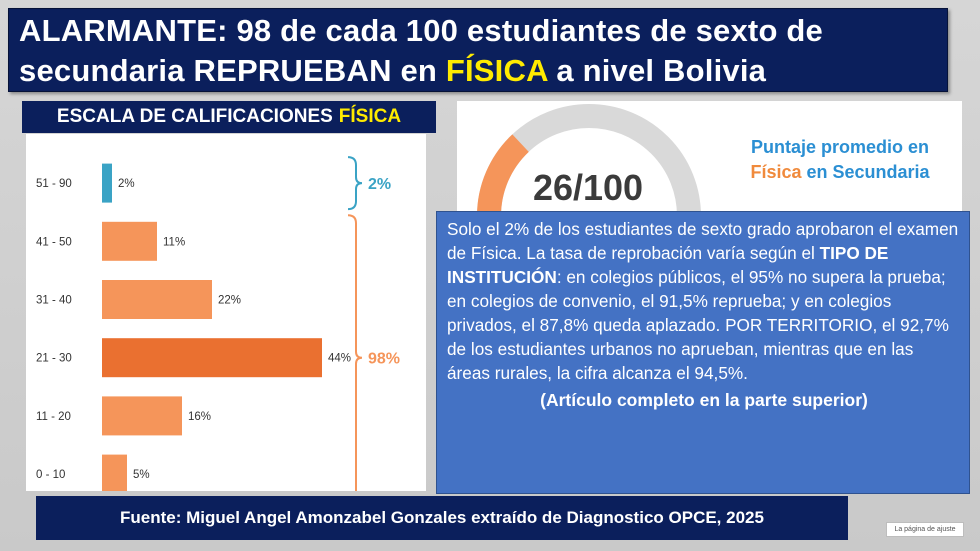 The height and width of the screenshot is (551, 980). I want to click on category-label-5: 11 - 20, so click(53, 417).